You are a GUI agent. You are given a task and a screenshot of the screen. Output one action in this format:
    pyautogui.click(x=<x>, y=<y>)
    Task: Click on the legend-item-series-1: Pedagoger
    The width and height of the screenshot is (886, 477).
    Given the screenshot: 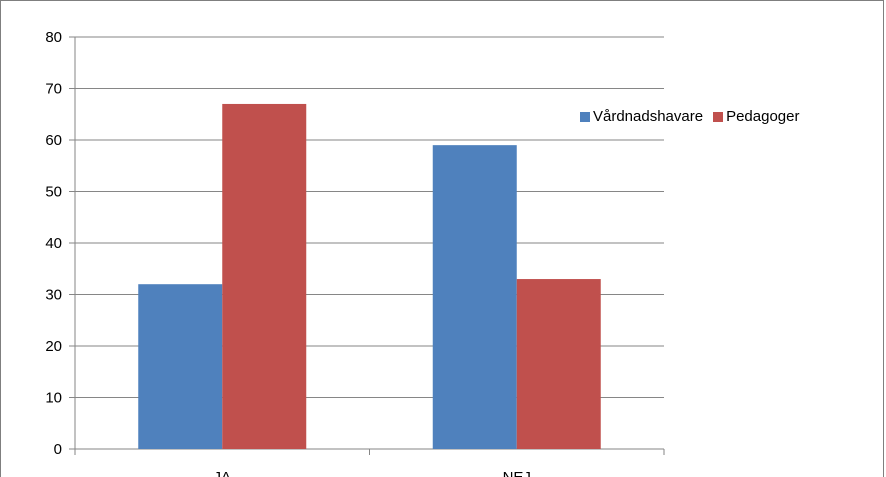 What is the action you would take?
    pyautogui.click(x=756, y=116)
    